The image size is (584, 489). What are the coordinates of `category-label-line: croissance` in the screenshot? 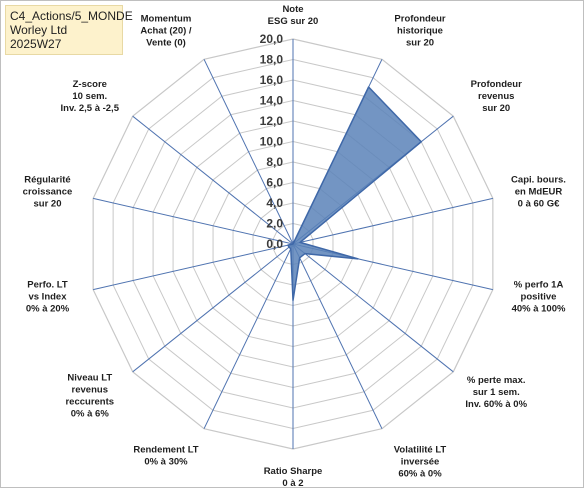 It's located at (48, 191).